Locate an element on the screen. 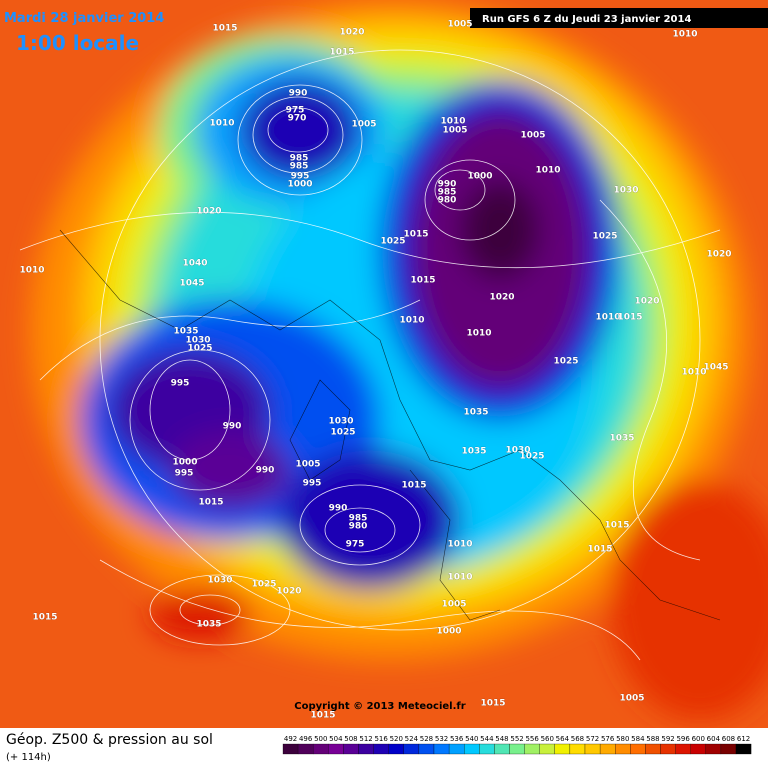 The image size is (768, 768). scale-label: 588 is located at coordinates (652, 739).